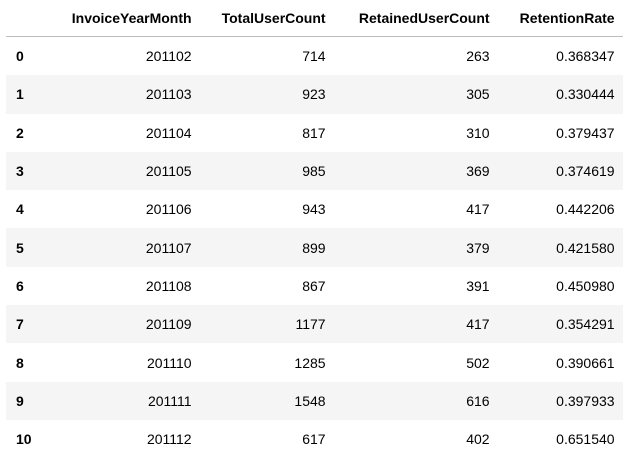  I want to click on table-row: 0 201102 714 263 0.368347, so click(314, 56).